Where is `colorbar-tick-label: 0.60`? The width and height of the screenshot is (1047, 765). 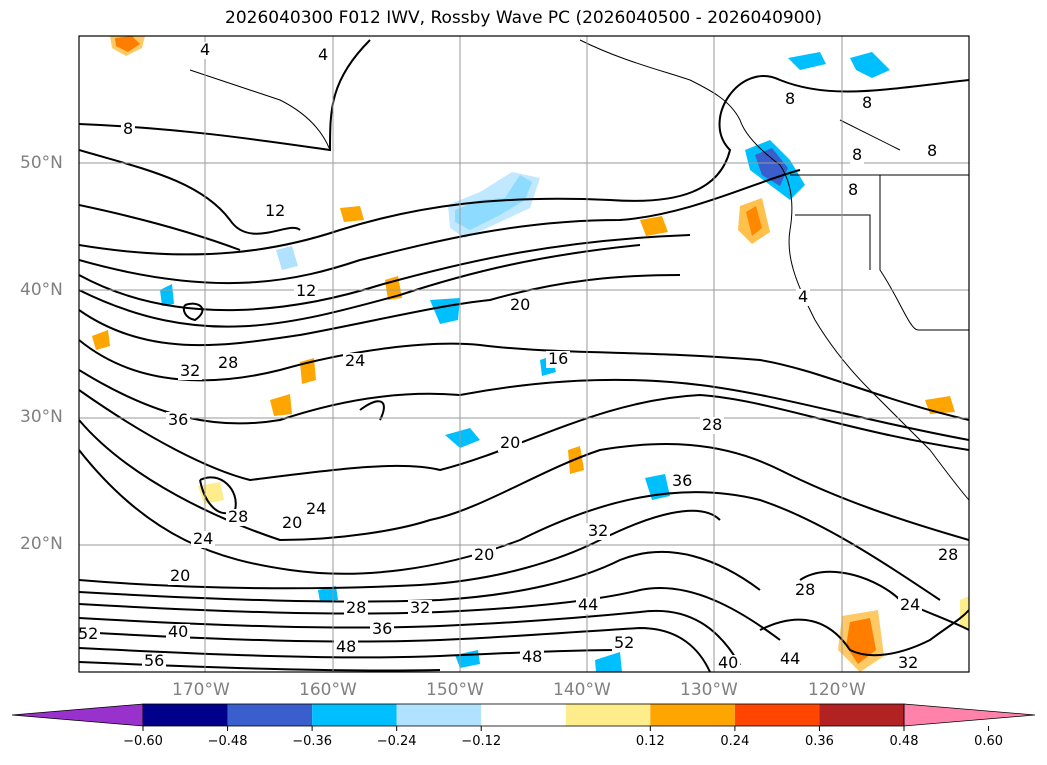 colorbar-tick-label: 0.60 is located at coordinates (989, 741).